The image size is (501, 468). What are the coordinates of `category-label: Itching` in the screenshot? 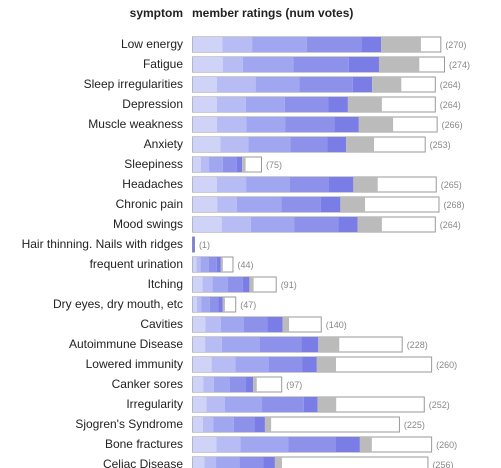 It's located at (165, 284).